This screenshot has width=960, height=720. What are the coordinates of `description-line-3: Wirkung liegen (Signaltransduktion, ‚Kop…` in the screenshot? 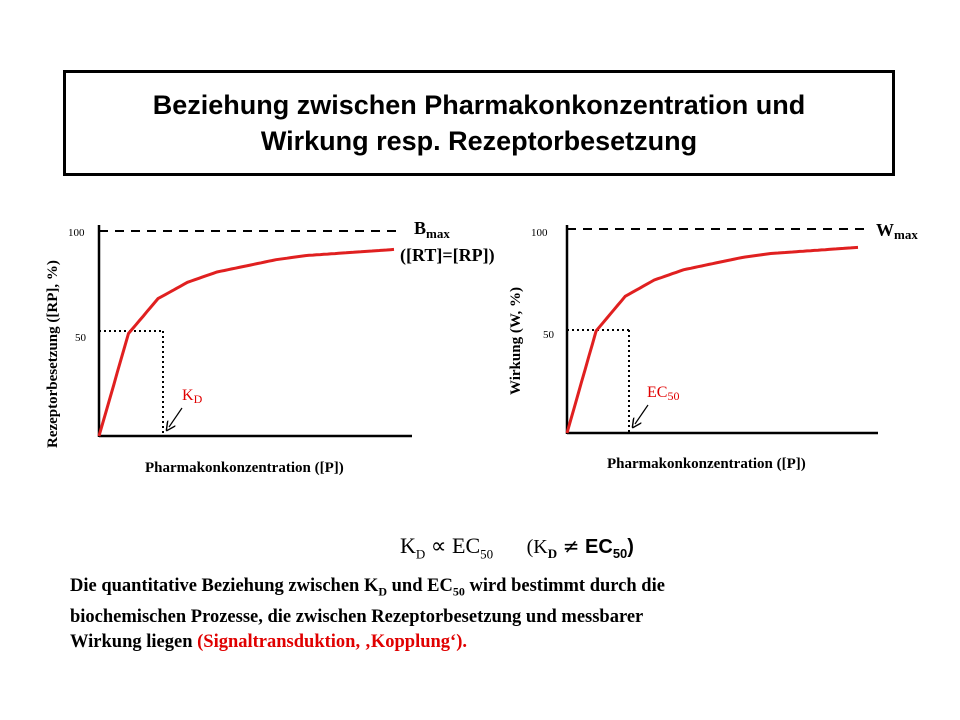 It's located at (269, 641).